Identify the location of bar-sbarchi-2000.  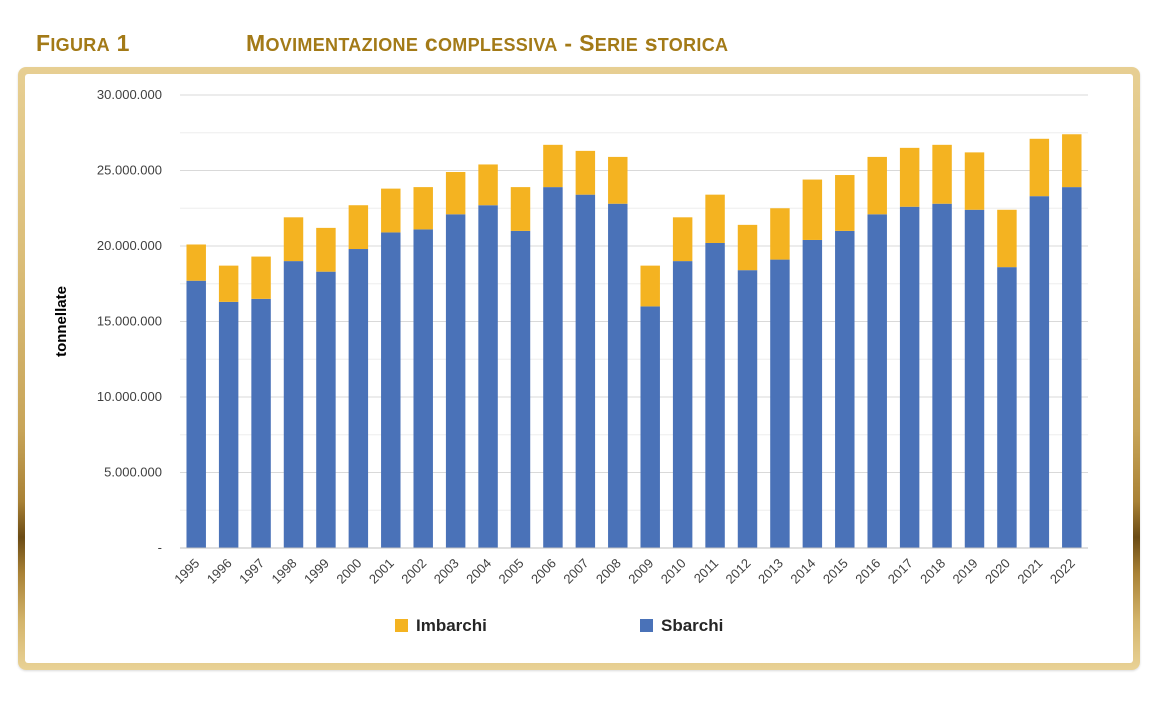
(358, 398).